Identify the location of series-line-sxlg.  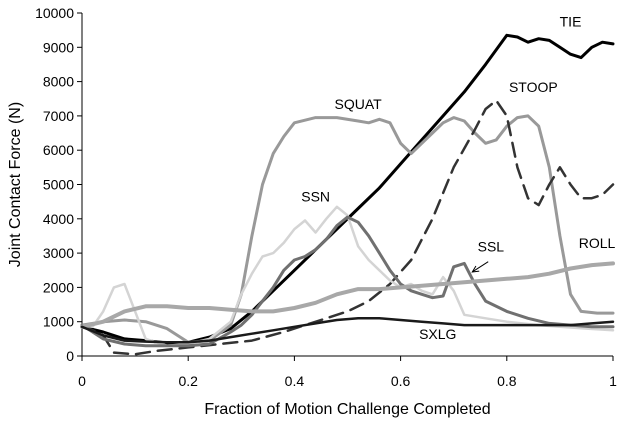
(347, 330).